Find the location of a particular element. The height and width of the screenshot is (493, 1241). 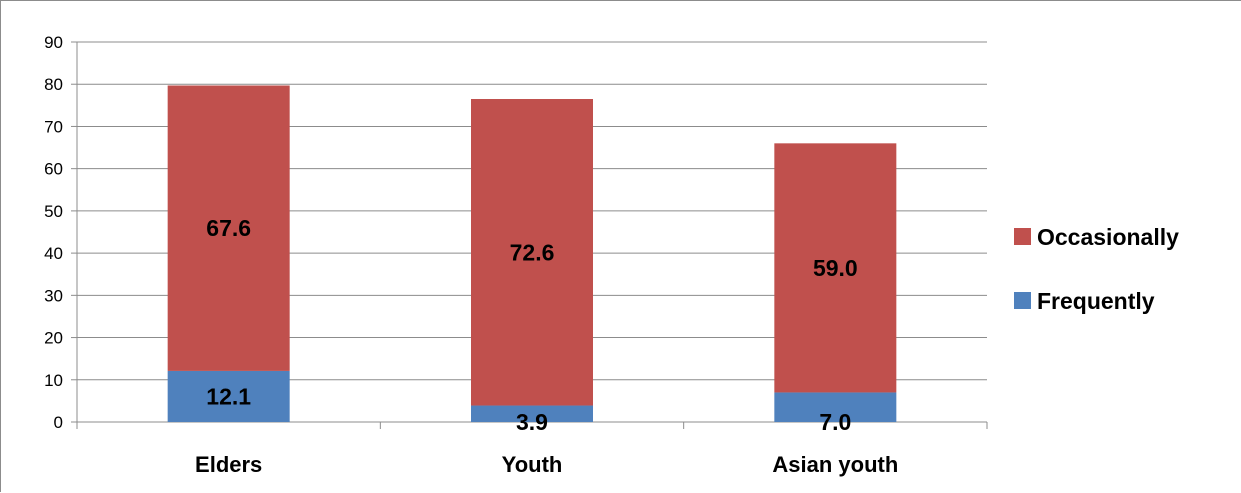

x-category-label: Asian youth is located at coordinates (835, 464).